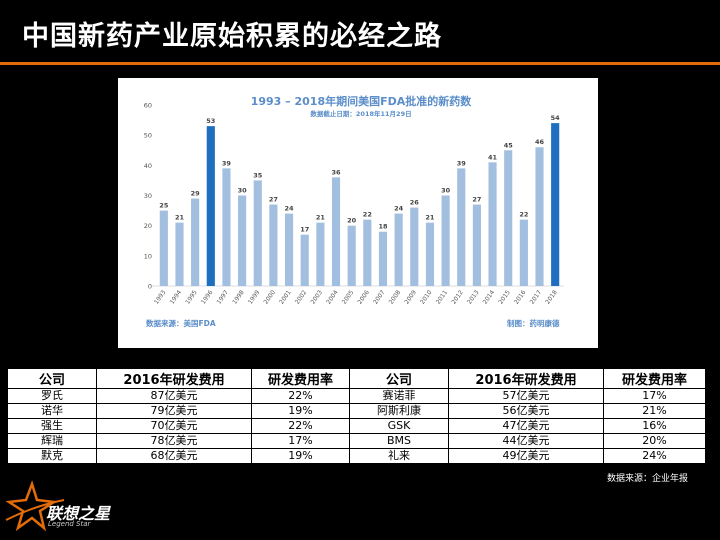  What do you see at coordinates (232, 36) in the screenshot?
I see `slide-title: 中国新药产业原始积累的必经之路` at bounding box center [232, 36].